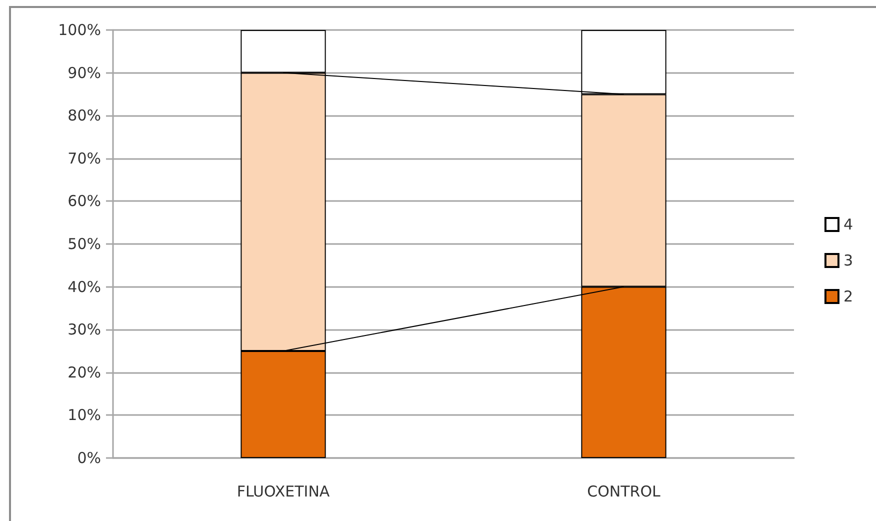 This screenshot has height=521, width=876. I want to click on legend-label: 3, so click(848, 261).